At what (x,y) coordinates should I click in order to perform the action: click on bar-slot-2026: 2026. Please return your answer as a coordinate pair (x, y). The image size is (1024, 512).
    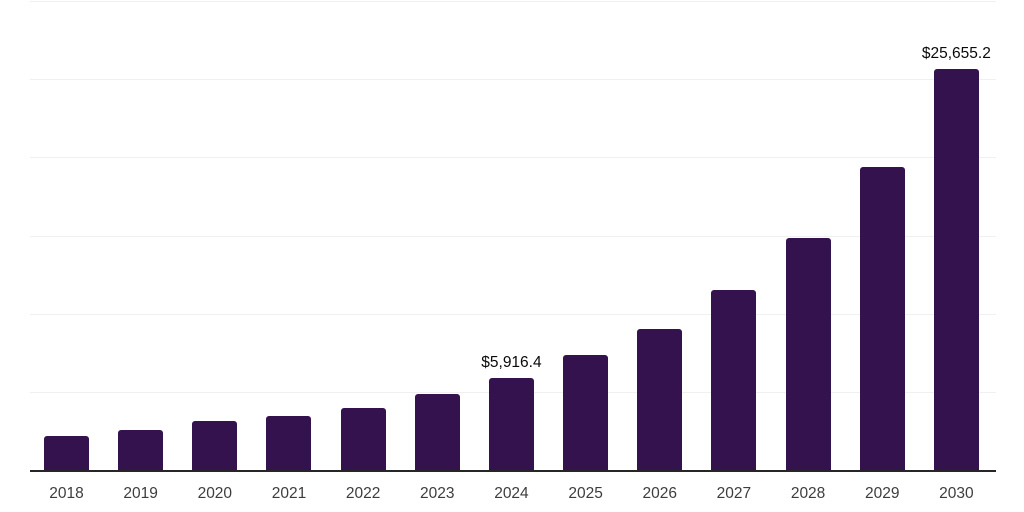
    Looking at the image, I should click on (660, 251).